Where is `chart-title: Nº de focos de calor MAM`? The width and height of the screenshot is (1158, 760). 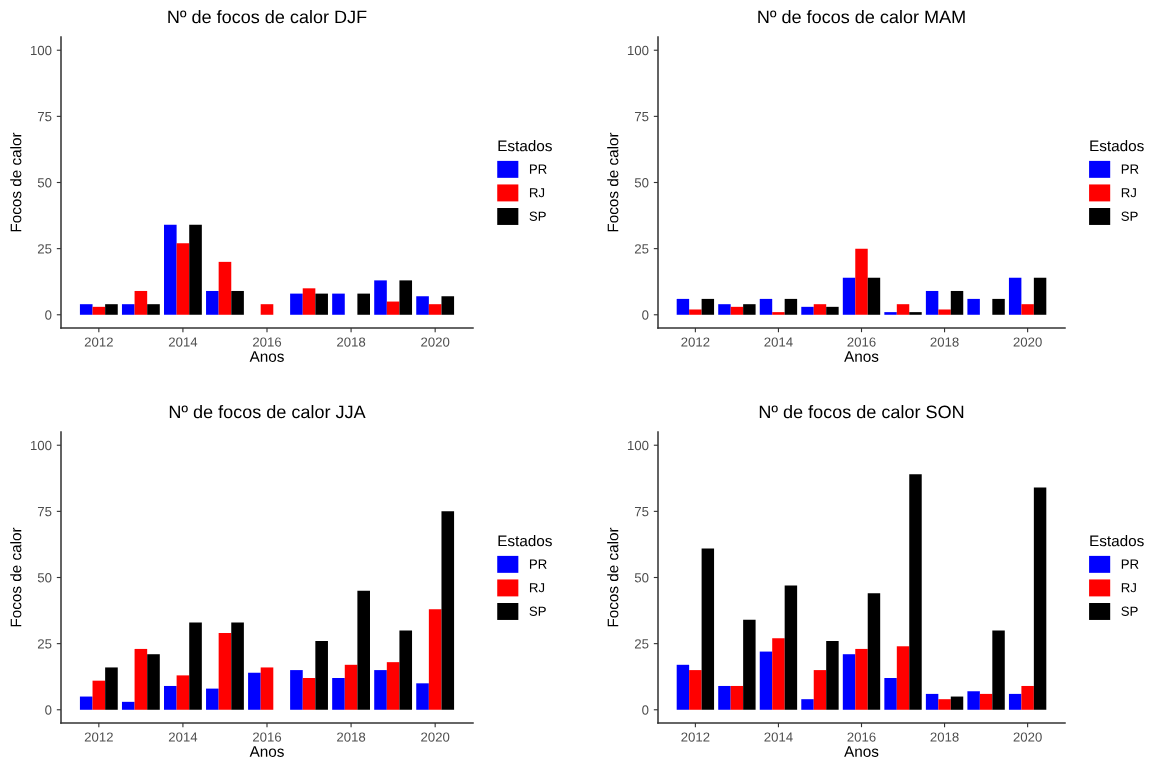
chart-title: Nº de focos de calor MAM is located at coordinates (861, 17).